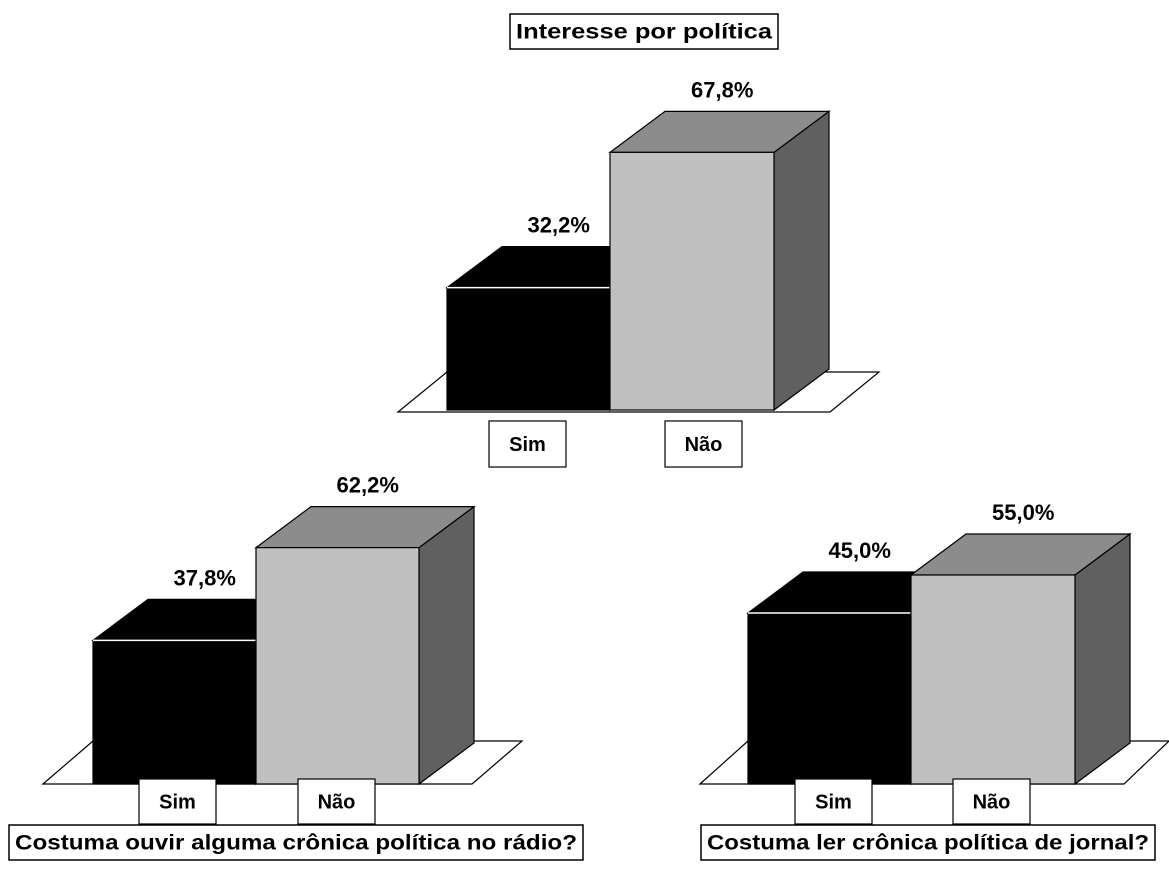 Image resolution: width=1169 pixels, height=872 pixels. Describe the element at coordinates (368, 485) in the screenshot. I see `data-label: 62,2%` at that location.